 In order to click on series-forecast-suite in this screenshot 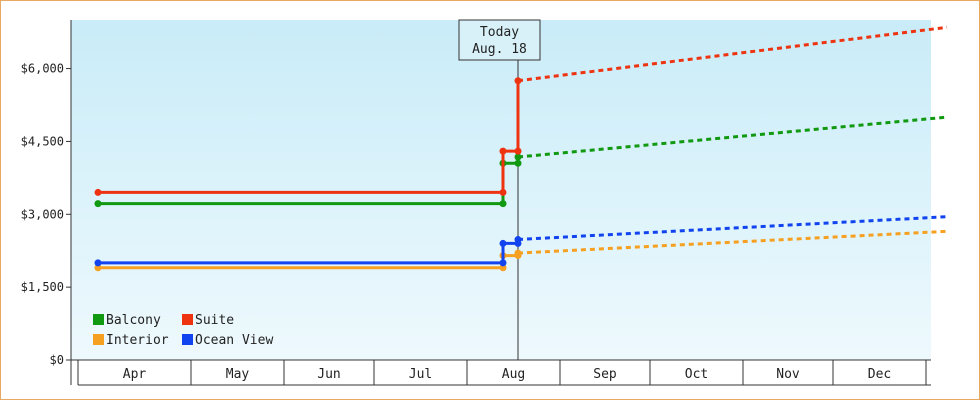, I will do `click(732, 54)`.